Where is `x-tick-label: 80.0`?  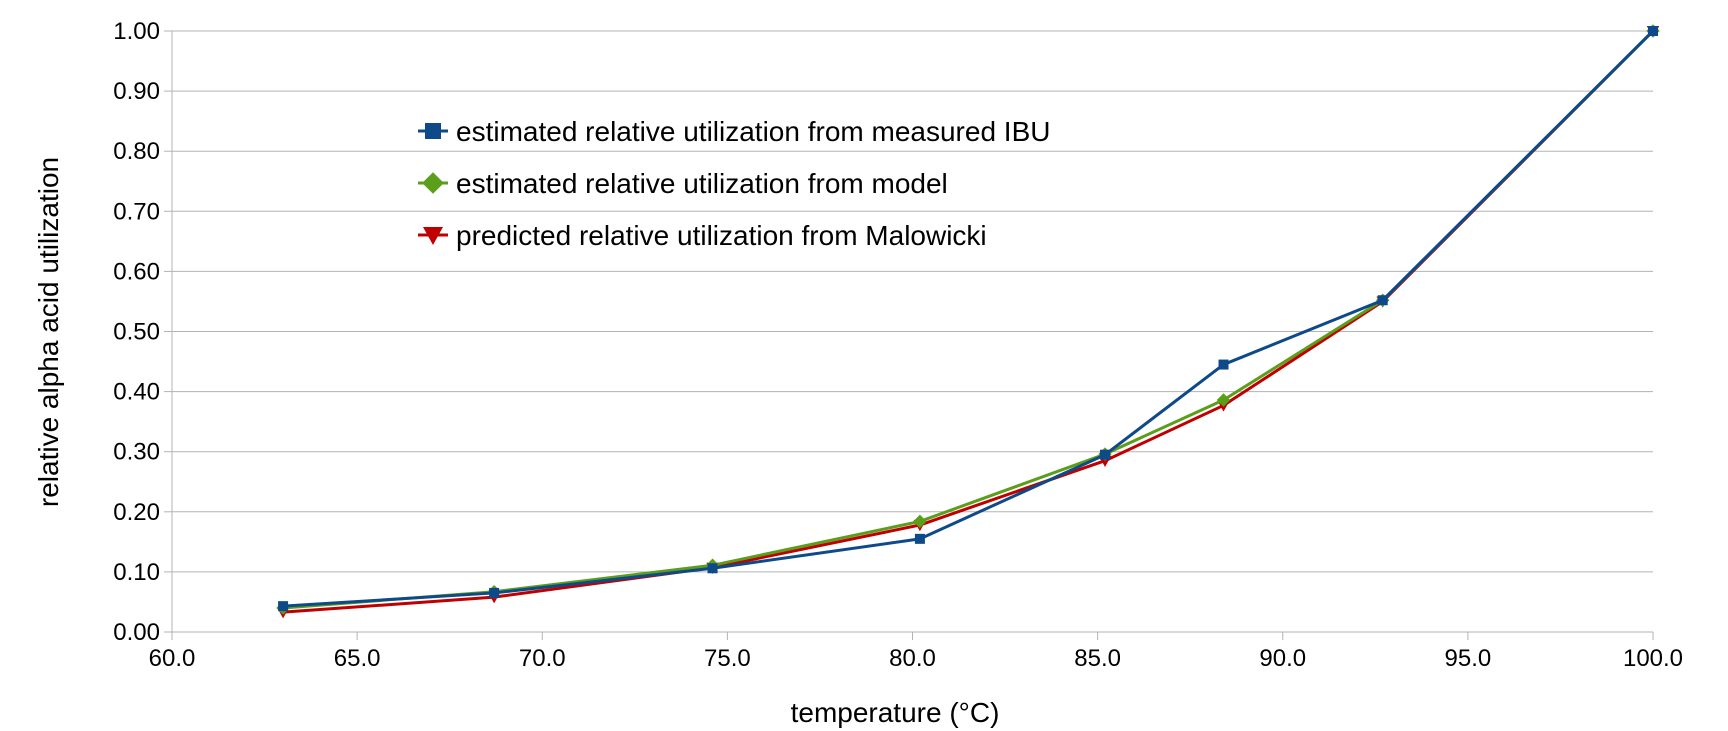 x-tick-label: 80.0 is located at coordinates (912, 658).